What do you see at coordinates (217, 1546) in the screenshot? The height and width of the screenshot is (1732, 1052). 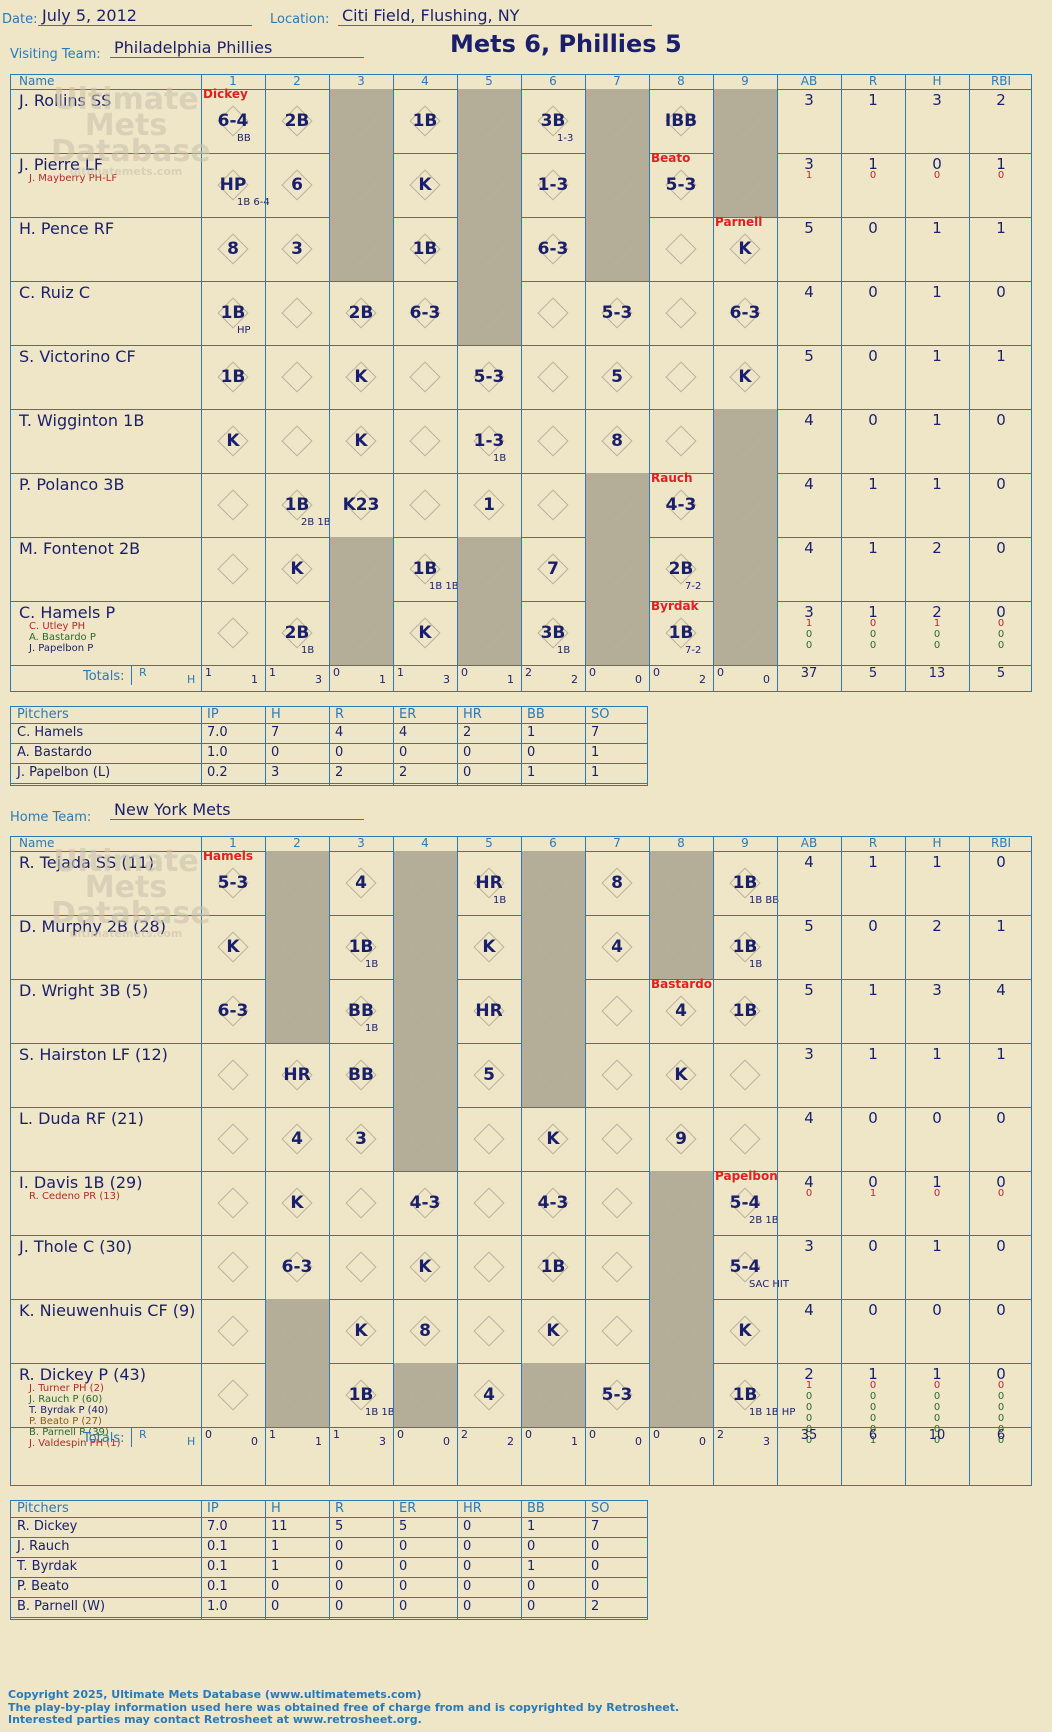 I see `pitcher-stat: 0.1` at bounding box center [217, 1546].